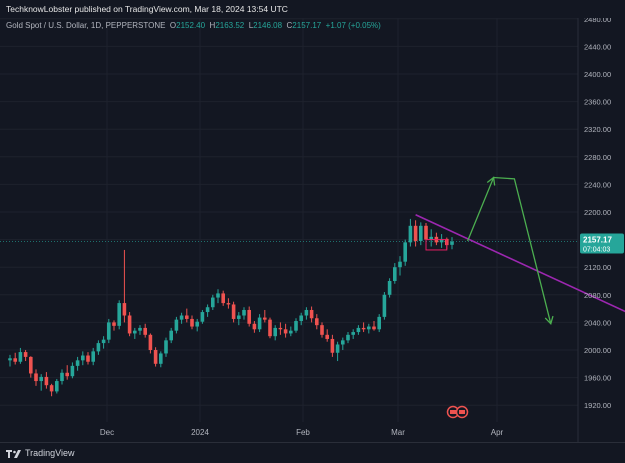  What do you see at coordinates (86, 25) in the screenshot?
I see `symbol-name: Gold Spot / U.S. Dollar, 1D, PEPPERSTONE` at bounding box center [86, 25].